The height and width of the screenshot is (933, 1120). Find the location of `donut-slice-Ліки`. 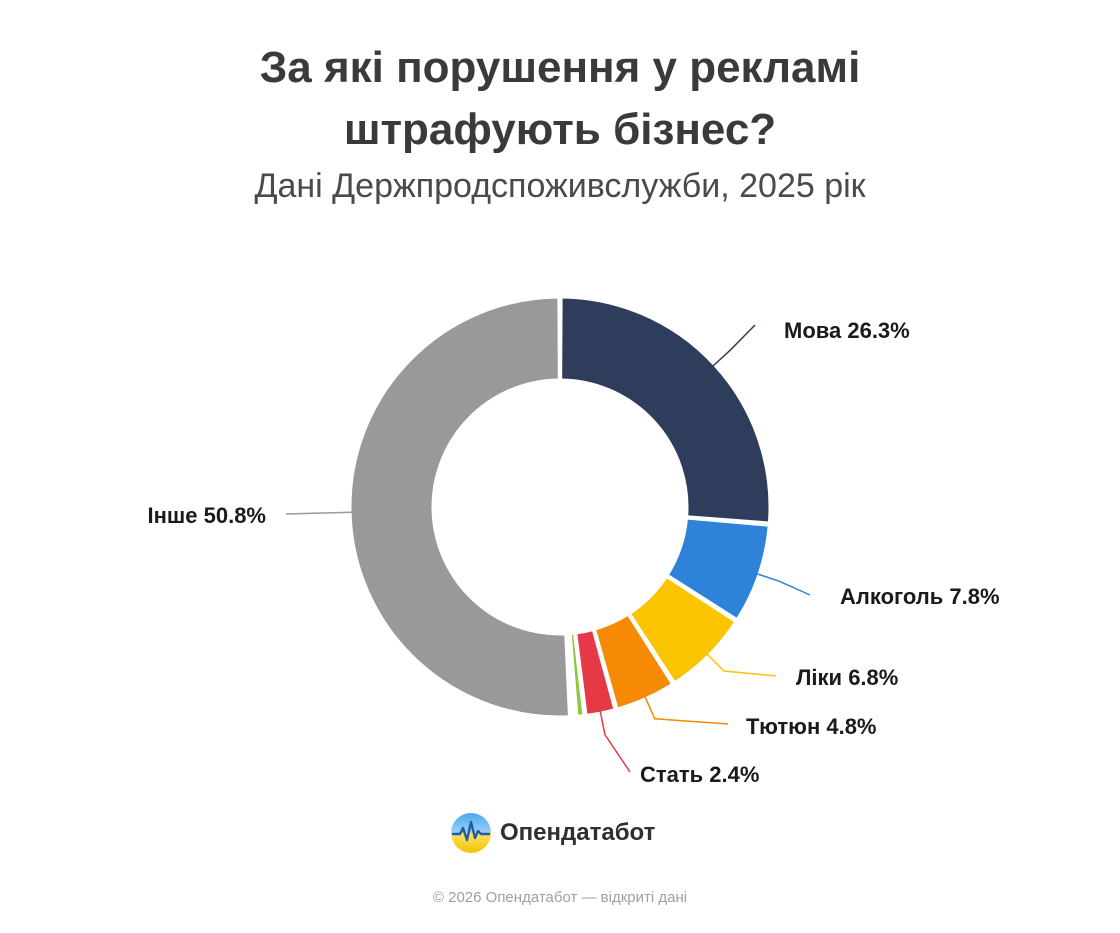

donut-slice-Ліки is located at coordinates (682, 629).